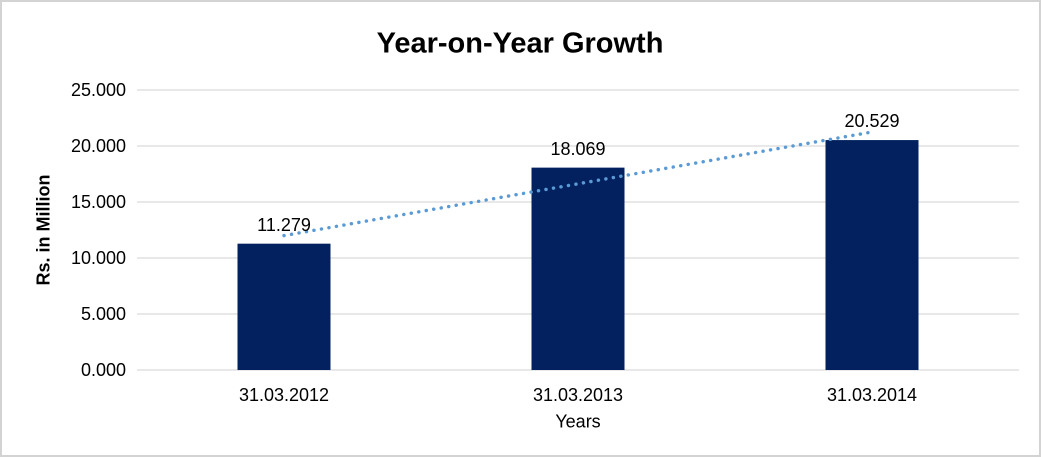  What do you see at coordinates (284, 306) in the screenshot?
I see `bar-31.03.2012` at bounding box center [284, 306].